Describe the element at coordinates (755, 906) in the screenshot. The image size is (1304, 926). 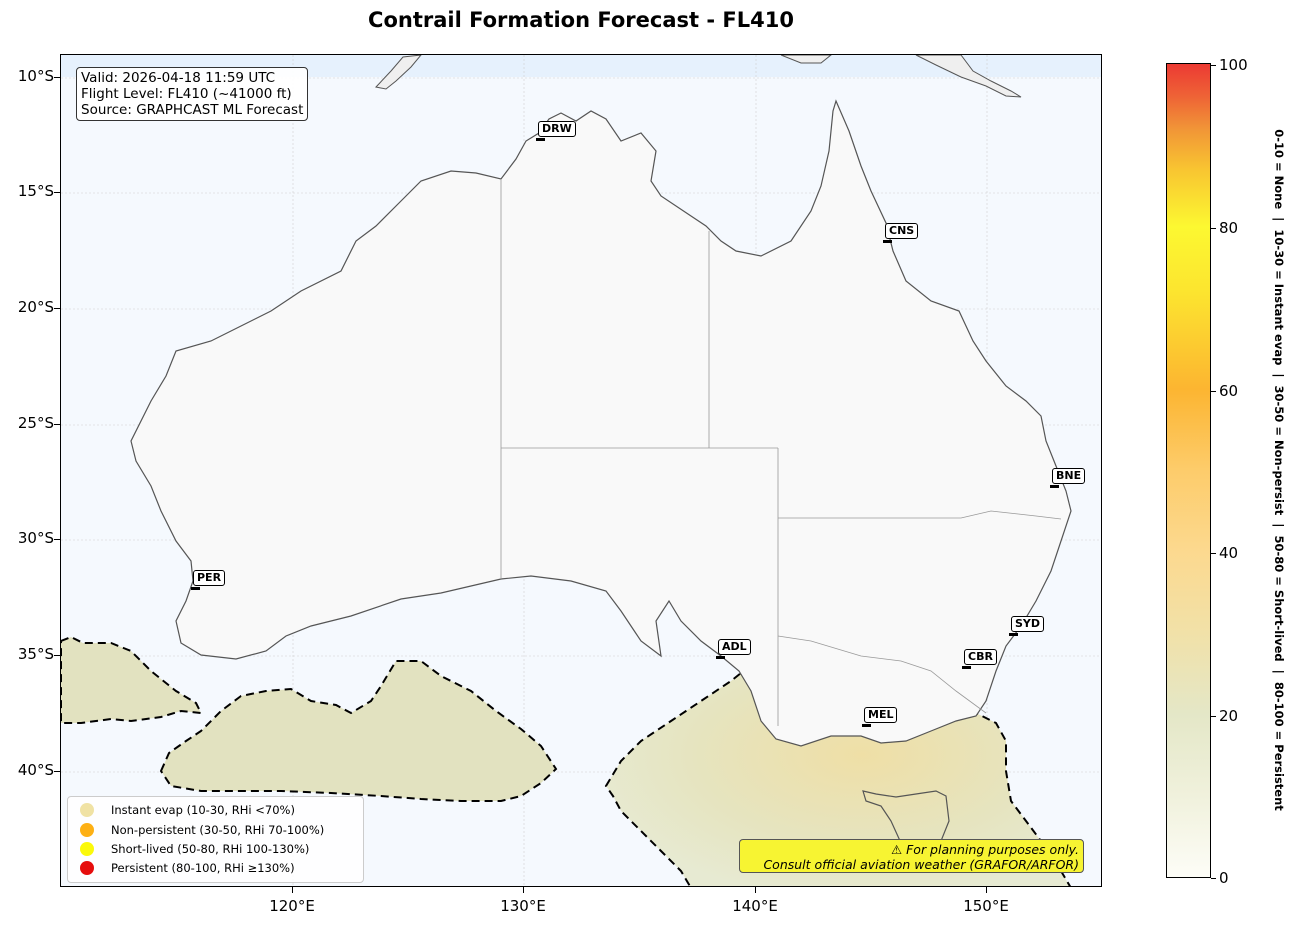
I see `lon-tick-label: 140°E` at that location.